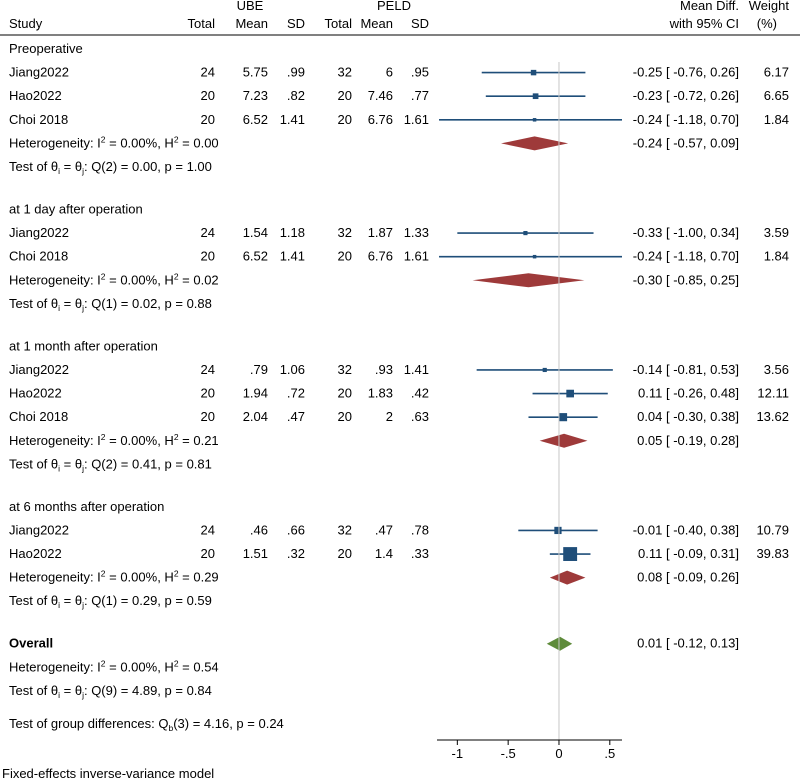 This screenshot has height=782, width=800. Describe the element at coordinates (416, 256) in the screenshot. I see `study-sd2: 1.61` at that location.